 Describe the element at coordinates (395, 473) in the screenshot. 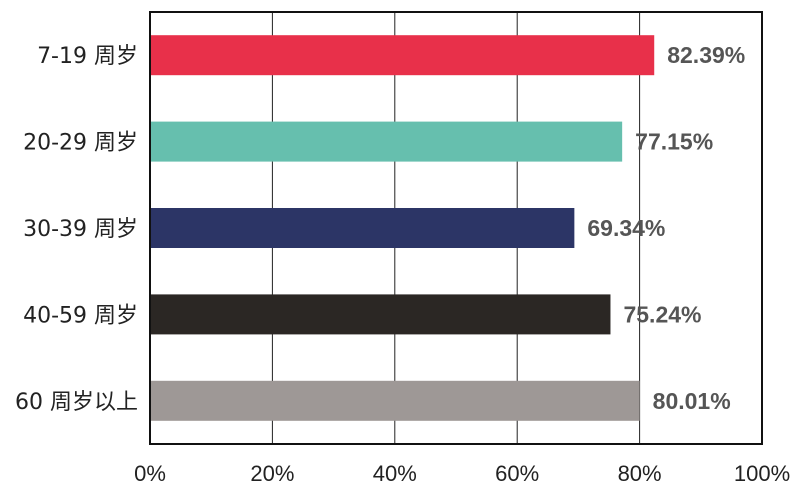

I see `x-tick-label: 40%` at that location.